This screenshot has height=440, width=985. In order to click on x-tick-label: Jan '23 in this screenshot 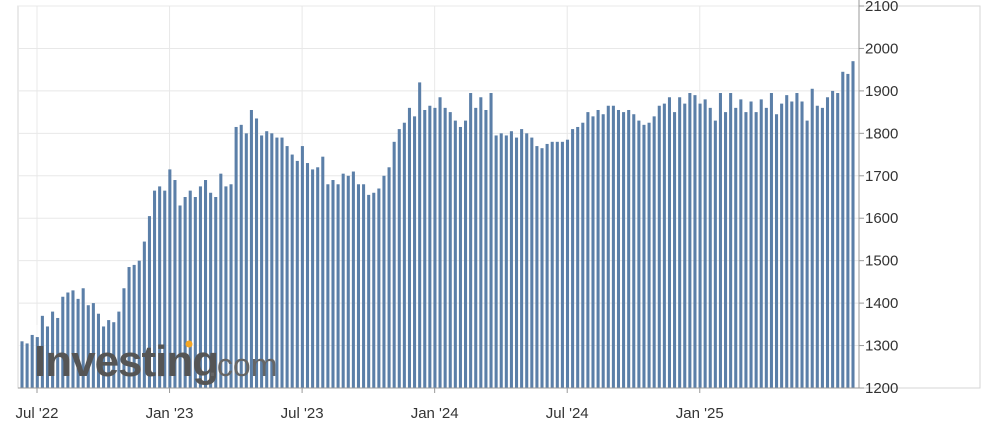, I will do `click(170, 413)`.